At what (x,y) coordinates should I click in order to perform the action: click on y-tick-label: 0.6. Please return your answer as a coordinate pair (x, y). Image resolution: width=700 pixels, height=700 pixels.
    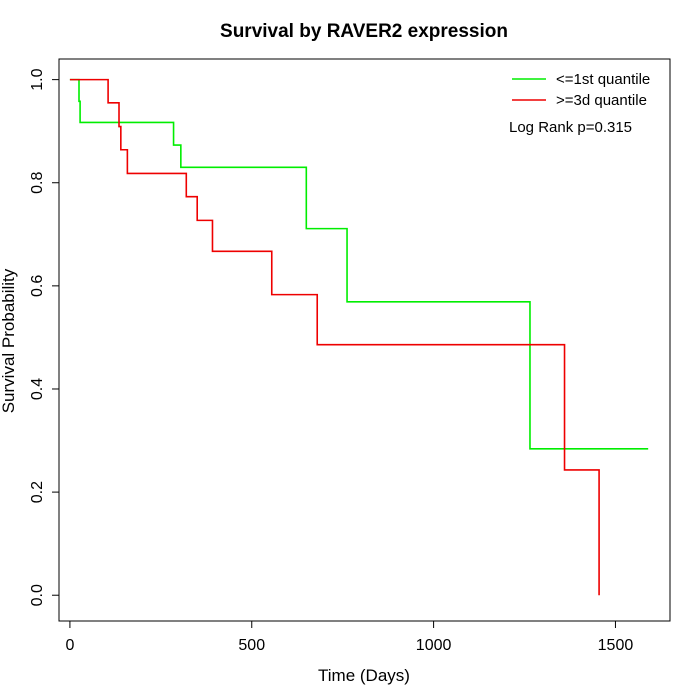
    Looking at the image, I should click on (37, 286).